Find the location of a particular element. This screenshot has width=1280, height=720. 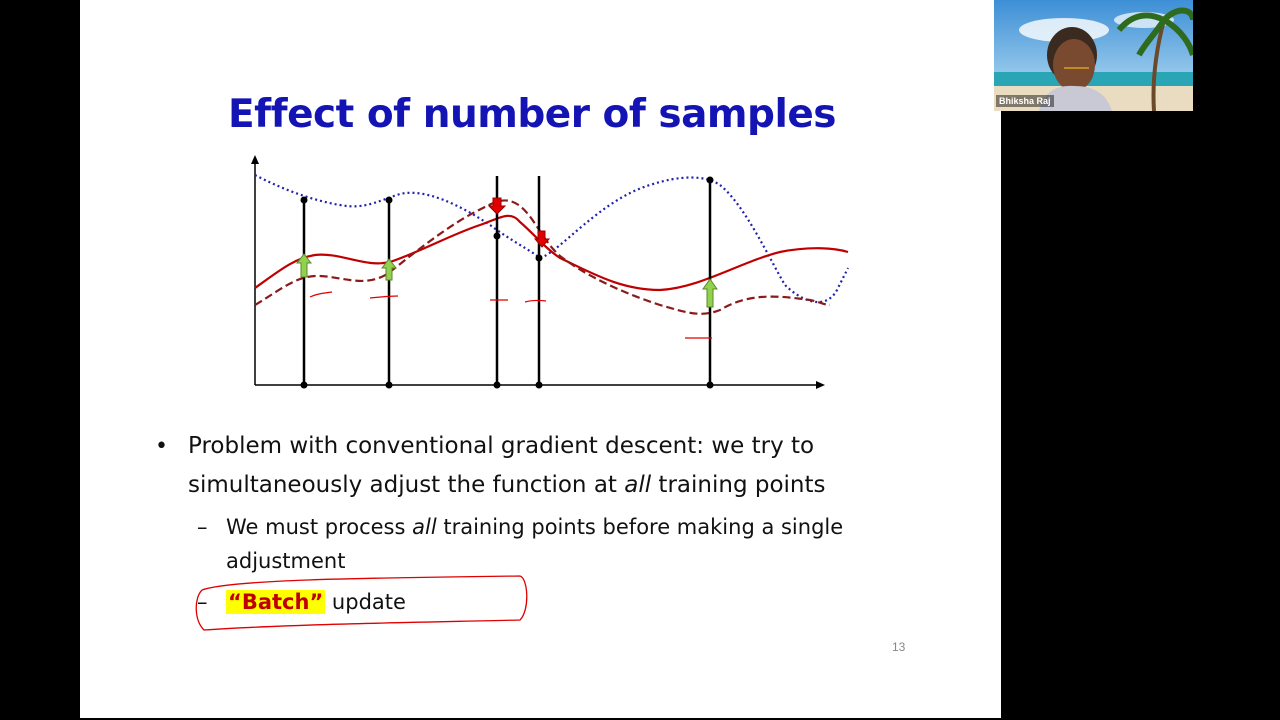

target-curve is located at coordinates (551, 239).